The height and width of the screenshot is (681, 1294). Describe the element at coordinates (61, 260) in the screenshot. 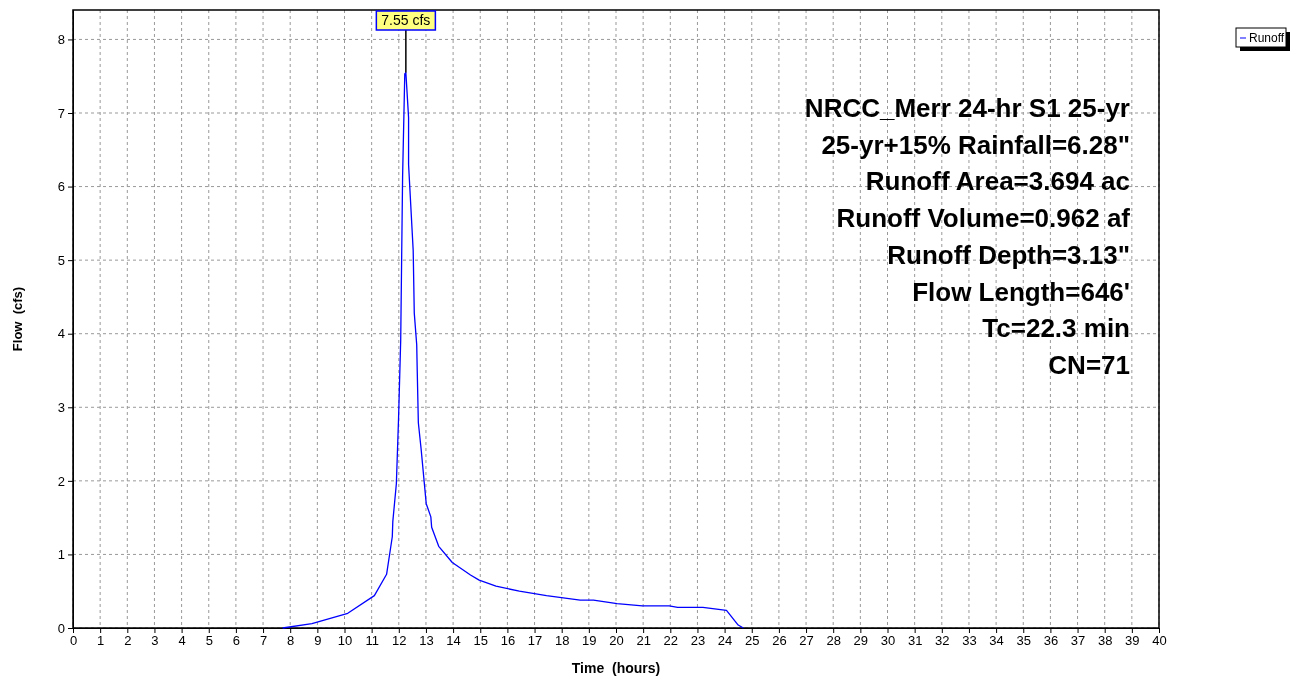

I see `y-tick-label: 5` at that location.